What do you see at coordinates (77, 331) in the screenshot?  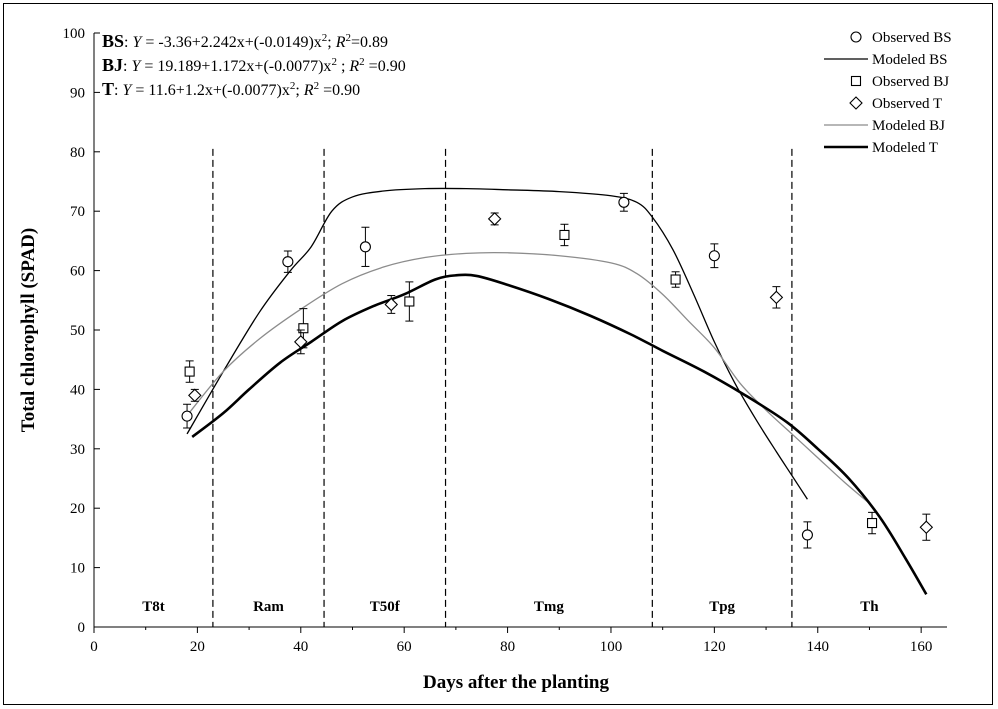 I see `y-tick-label: 50` at bounding box center [77, 331].